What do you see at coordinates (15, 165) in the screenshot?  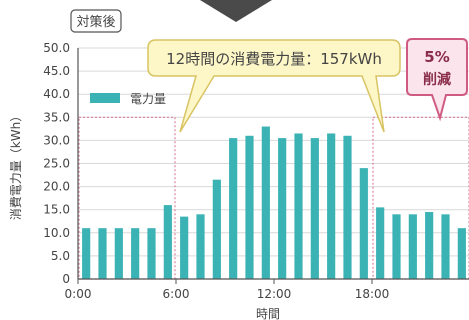 I see `y-axis-title: 消費電力量（kWh）` at bounding box center [15, 165].